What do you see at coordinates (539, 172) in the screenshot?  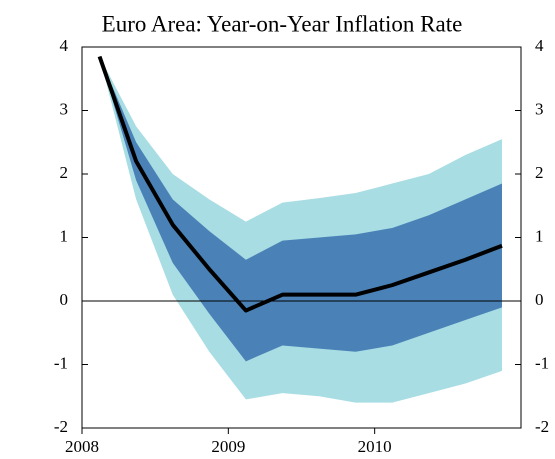 I see `y2-tick-label: 2` at bounding box center [539, 172].